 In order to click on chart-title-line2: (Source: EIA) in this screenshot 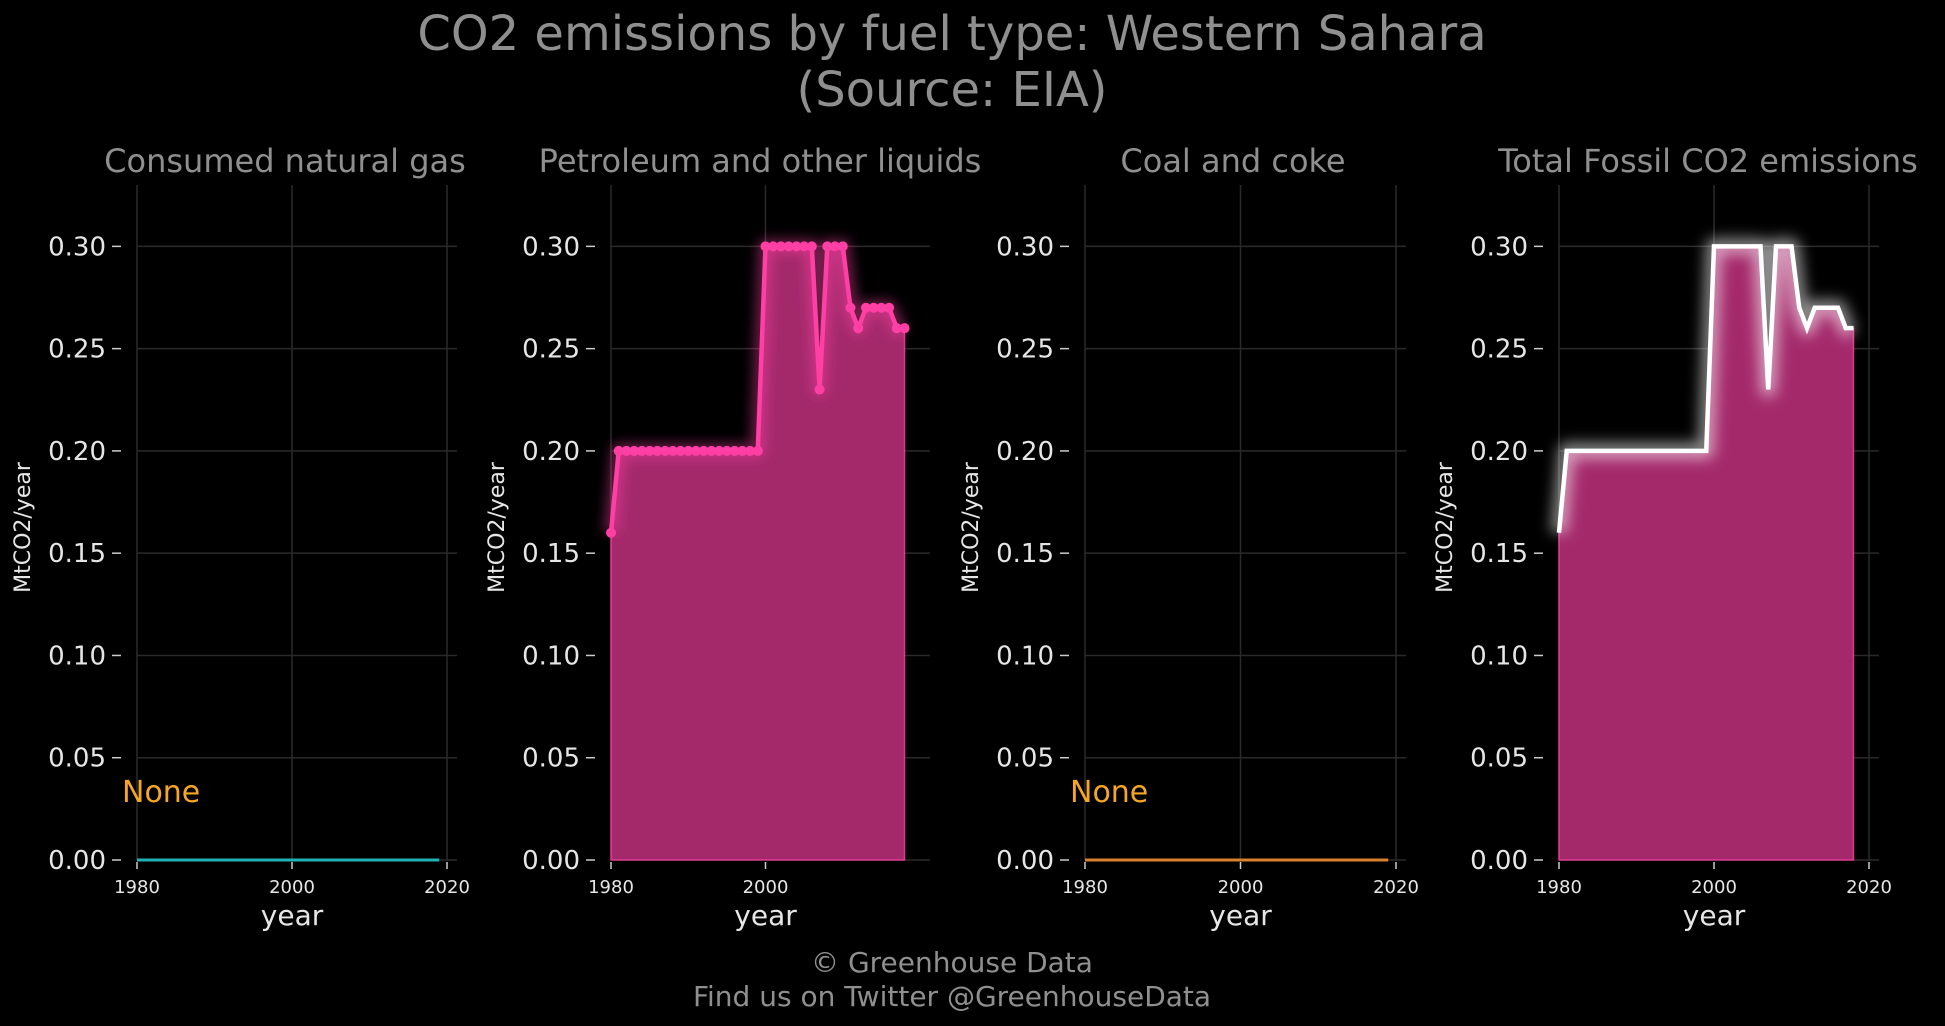, I will do `click(951, 90)`.